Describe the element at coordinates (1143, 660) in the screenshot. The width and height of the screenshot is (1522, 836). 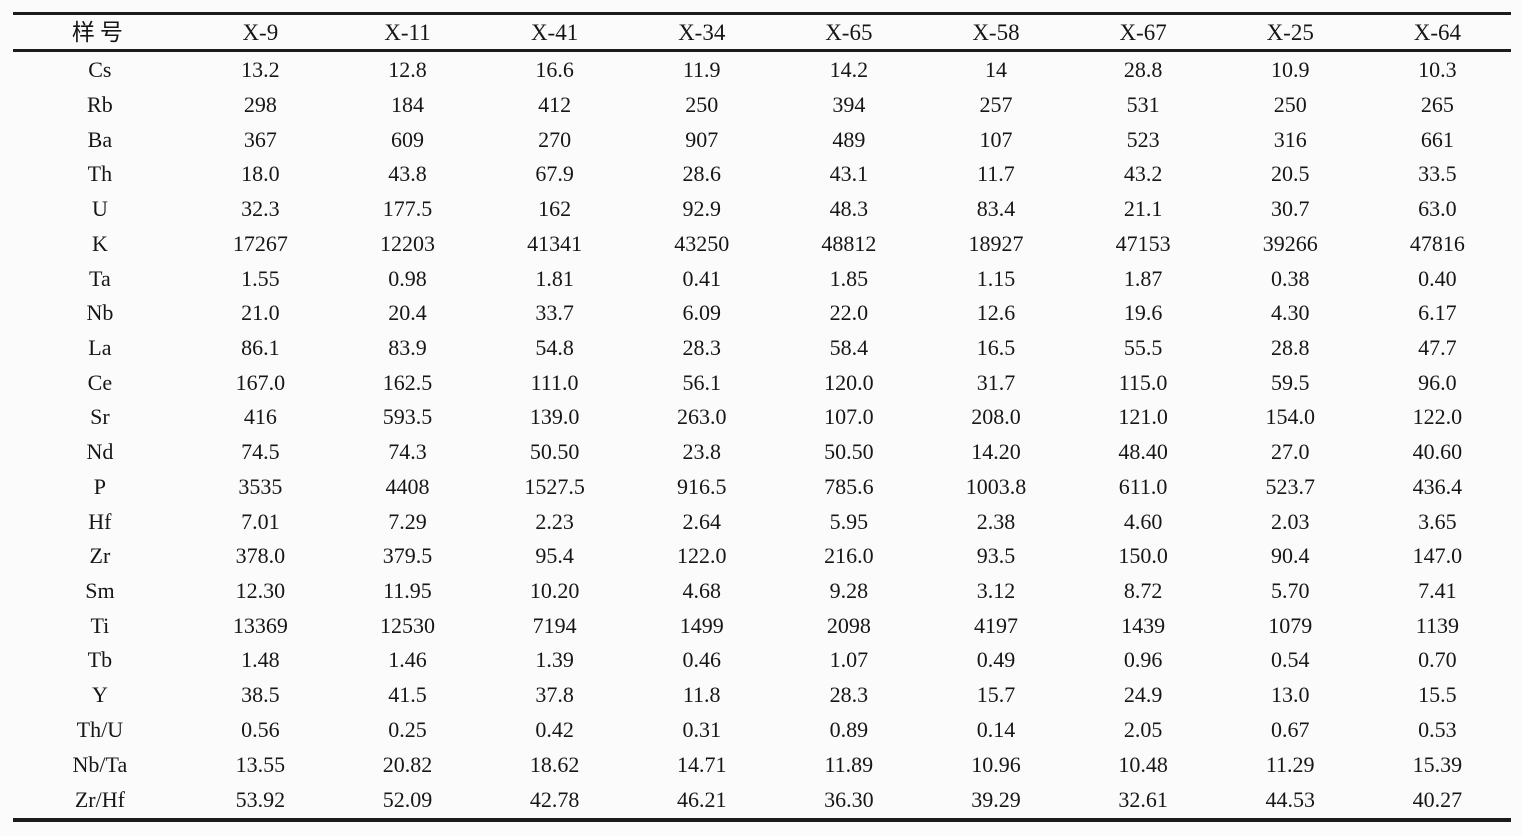
I see `value-cell: 0.96` at that location.